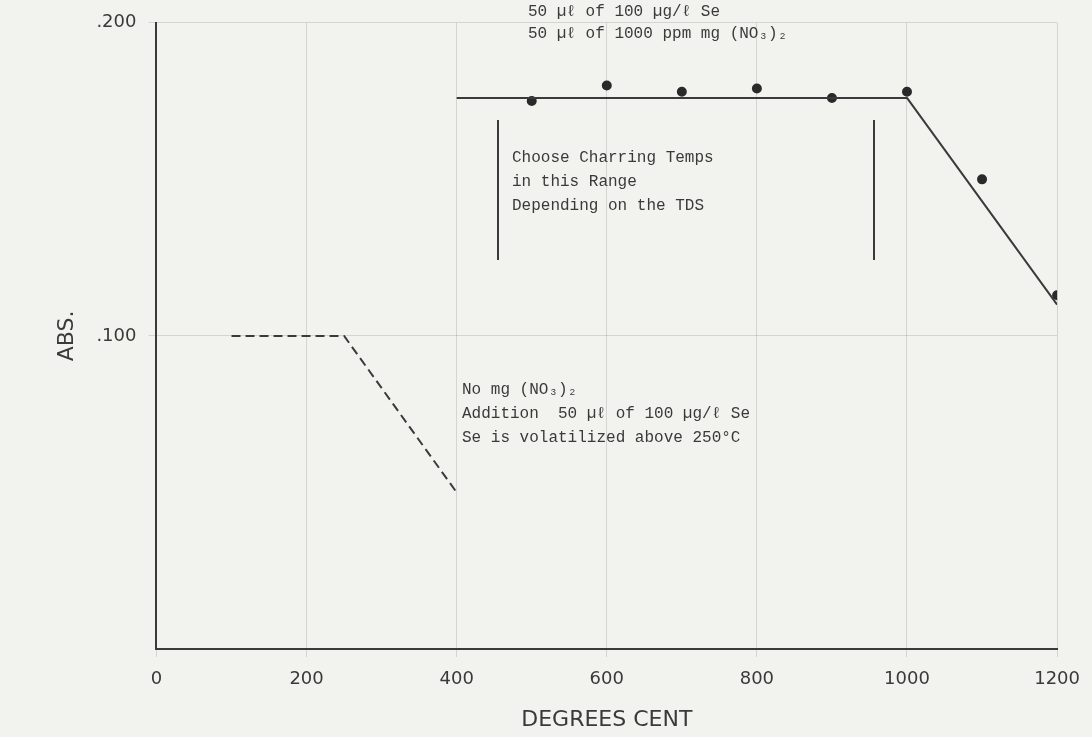 The image size is (1092, 737). What do you see at coordinates (65, 336) in the screenshot?
I see `y-axis-title: ABS.` at bounding box center [65, 336].